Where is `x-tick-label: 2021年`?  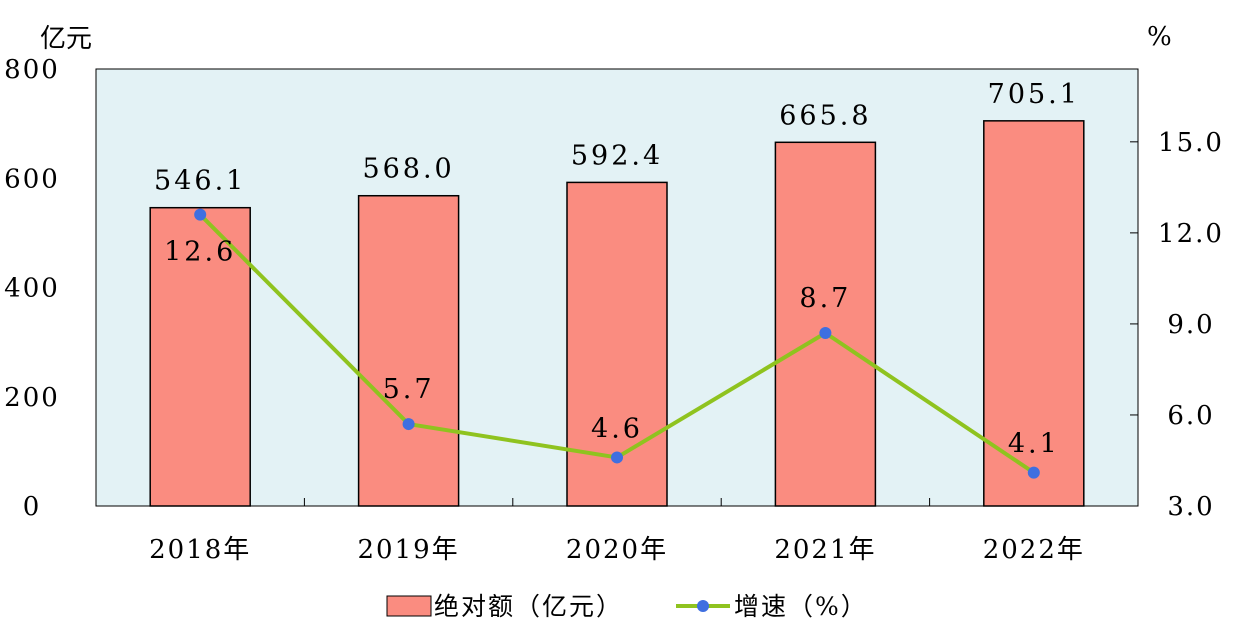 x-tick-label: 2021年 is located at coordinates (825, 550).